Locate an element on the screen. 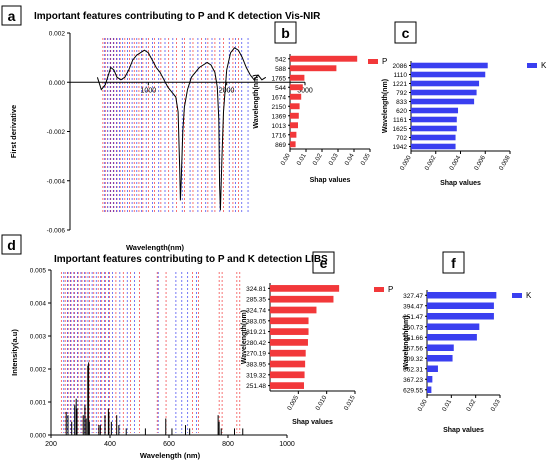  f-y-axis-label: Wavelength(nm) is located at coordinates (406, 342).